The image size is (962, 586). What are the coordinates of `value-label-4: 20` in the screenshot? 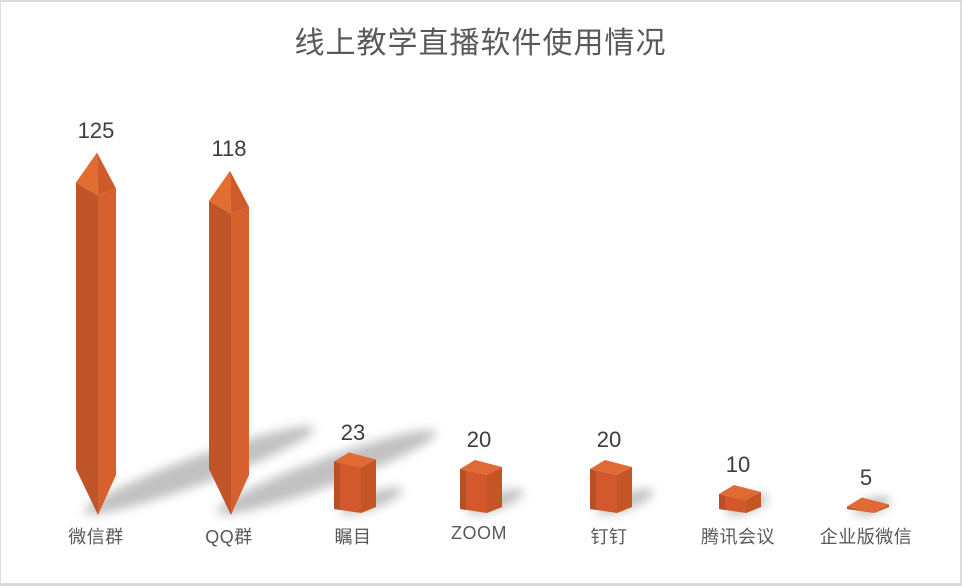 It's located at (609, 439).